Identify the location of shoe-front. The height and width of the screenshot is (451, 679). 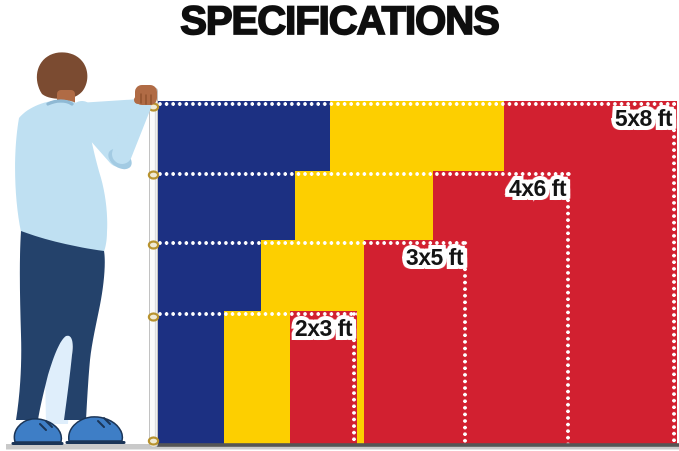
(96, 429).